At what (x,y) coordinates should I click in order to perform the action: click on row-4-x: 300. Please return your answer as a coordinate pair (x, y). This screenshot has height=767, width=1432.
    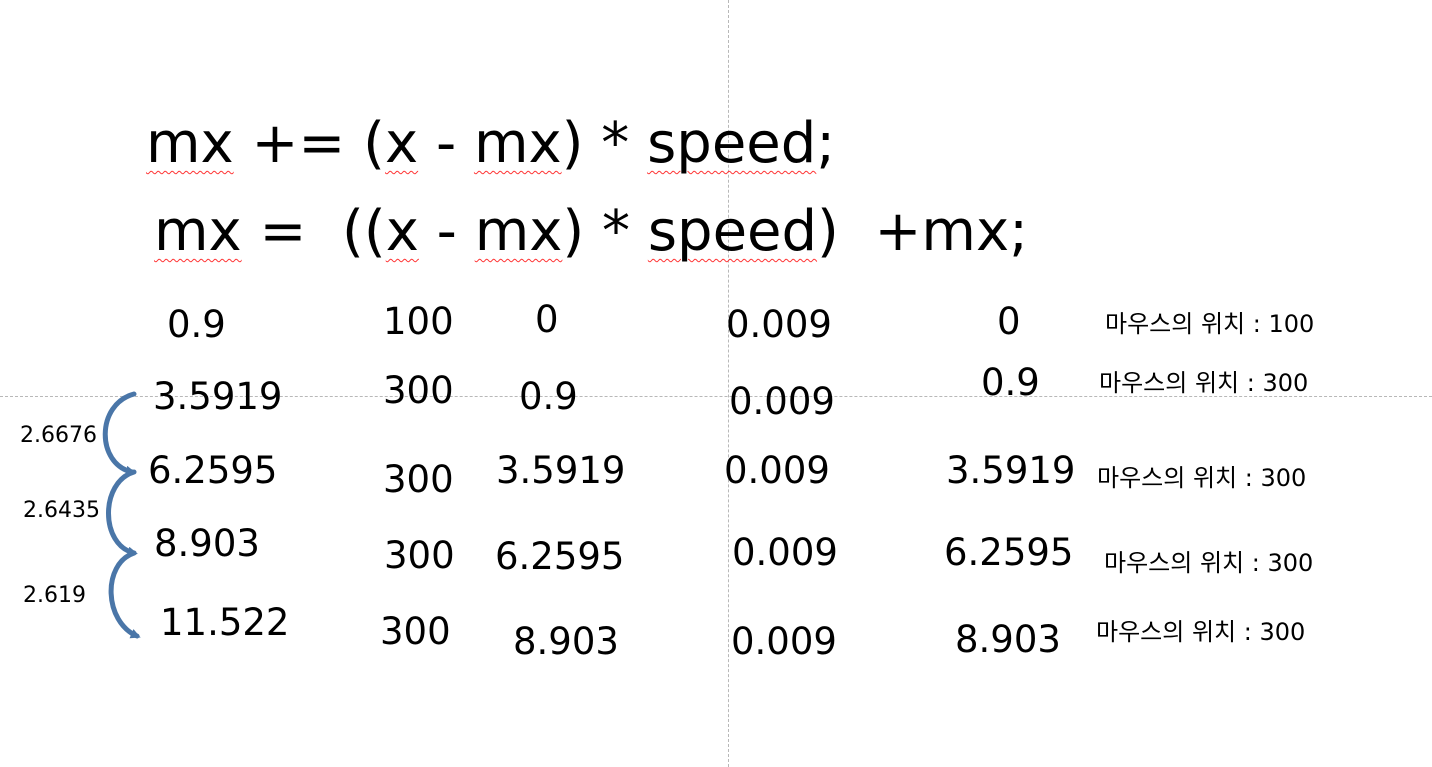
    Looking at the image, I should click on (415, 631).